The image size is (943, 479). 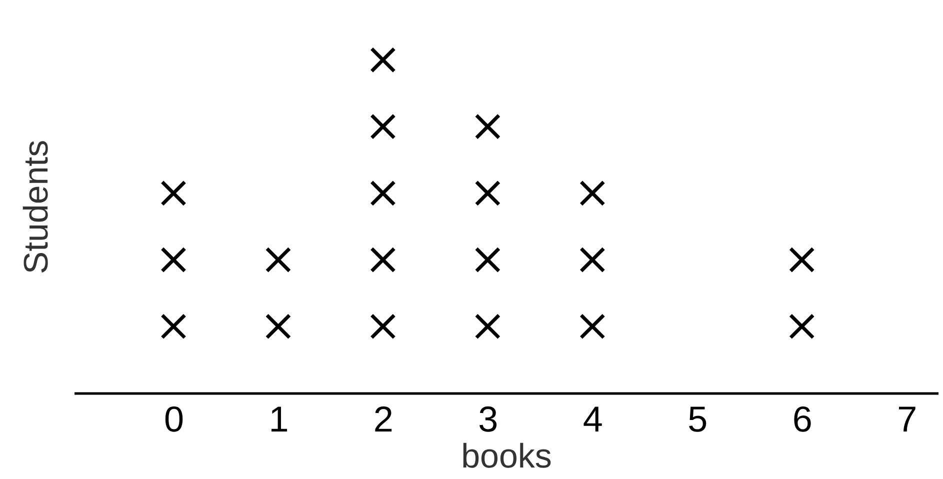 I want to click on x-tick-label: 4, so click(x=592, y=419).